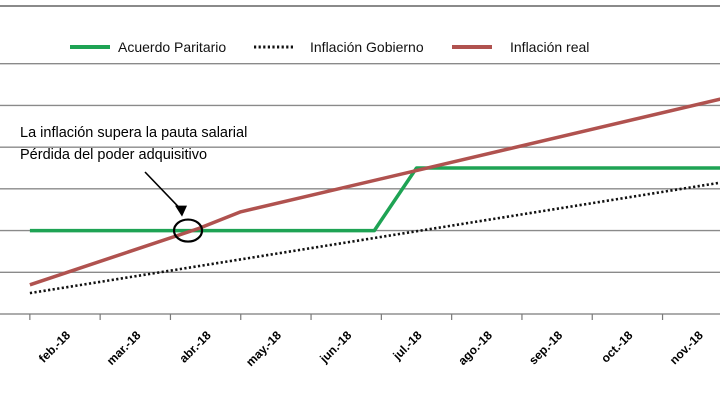 The height and width of the screenshot is (405, 720). What do you see at coordinates (686, 347) in the screenshot?
I see `x-tick-label-nov18: nov.-18` at bounding box center [686, 347].